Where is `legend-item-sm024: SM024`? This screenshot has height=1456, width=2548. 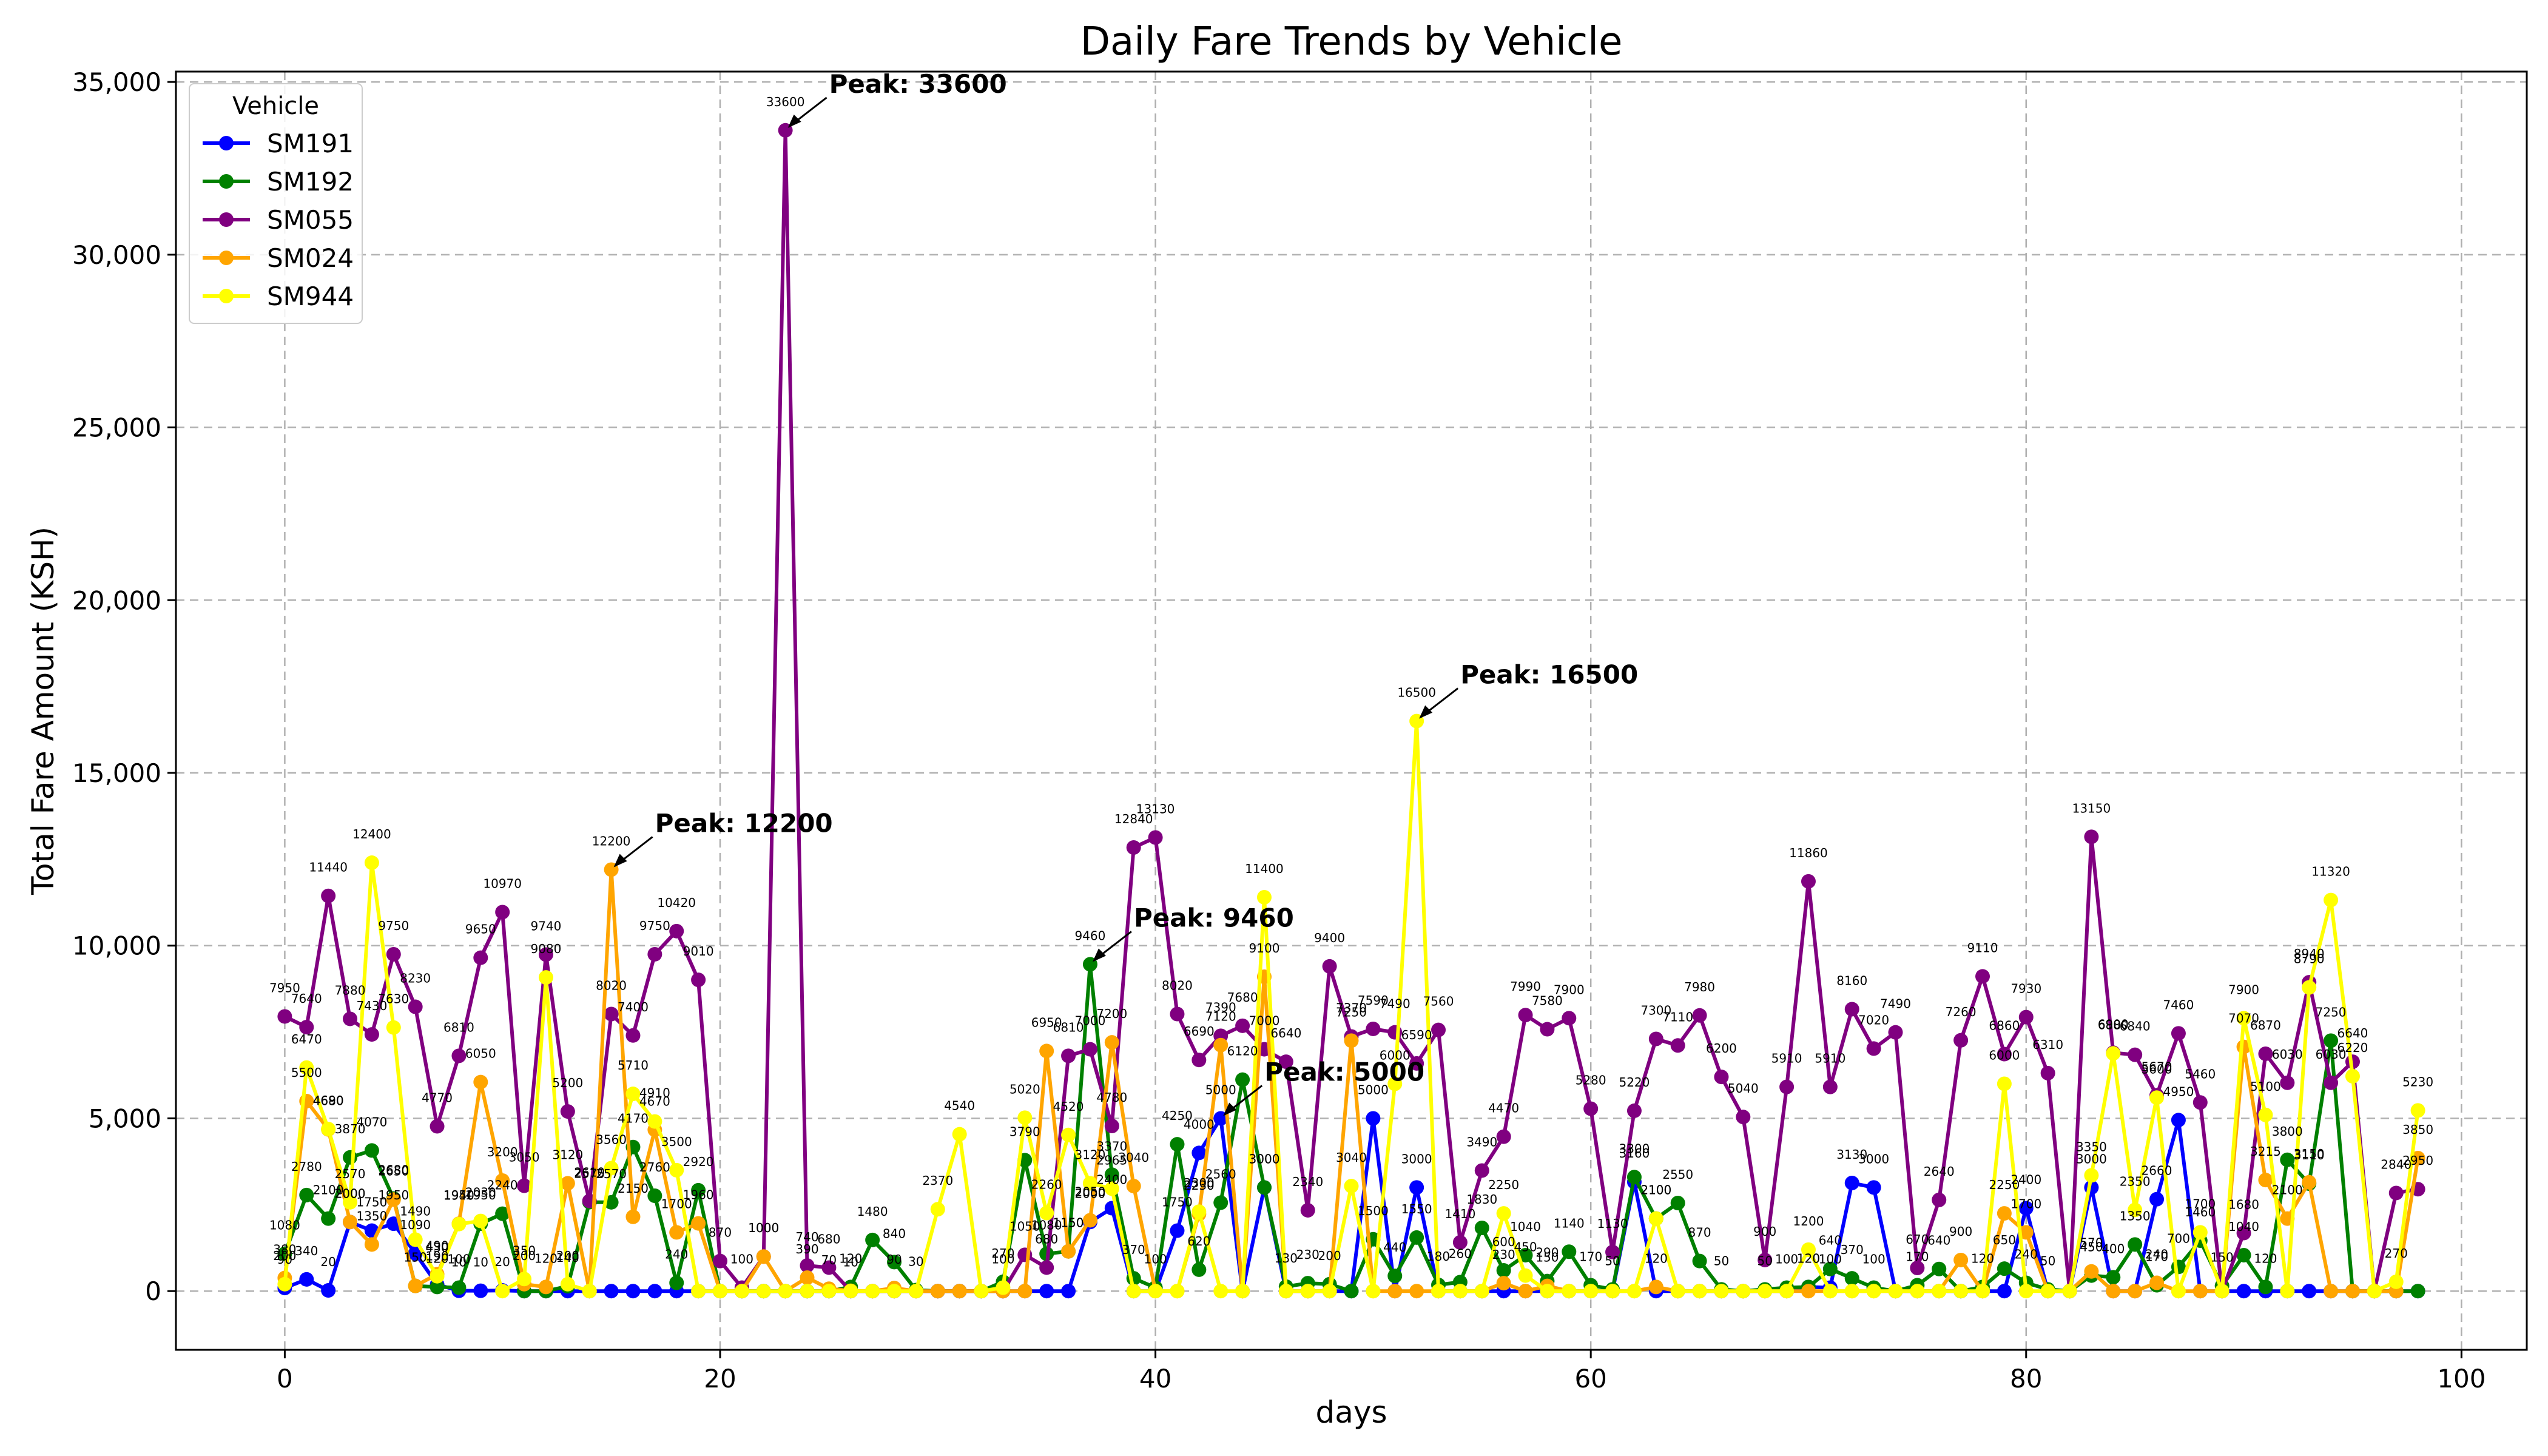
legend-item-sm024: SM024 is located at coordinates (278, 258).